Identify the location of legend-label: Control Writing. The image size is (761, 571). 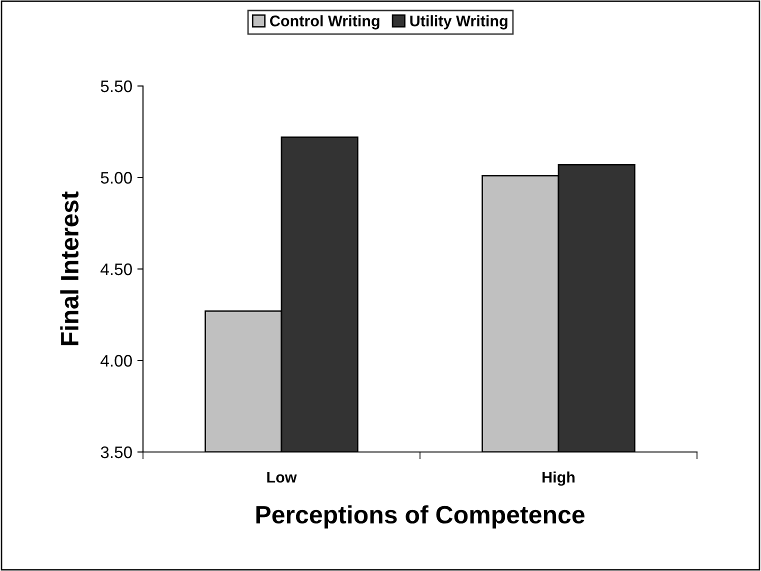
(325, 22).